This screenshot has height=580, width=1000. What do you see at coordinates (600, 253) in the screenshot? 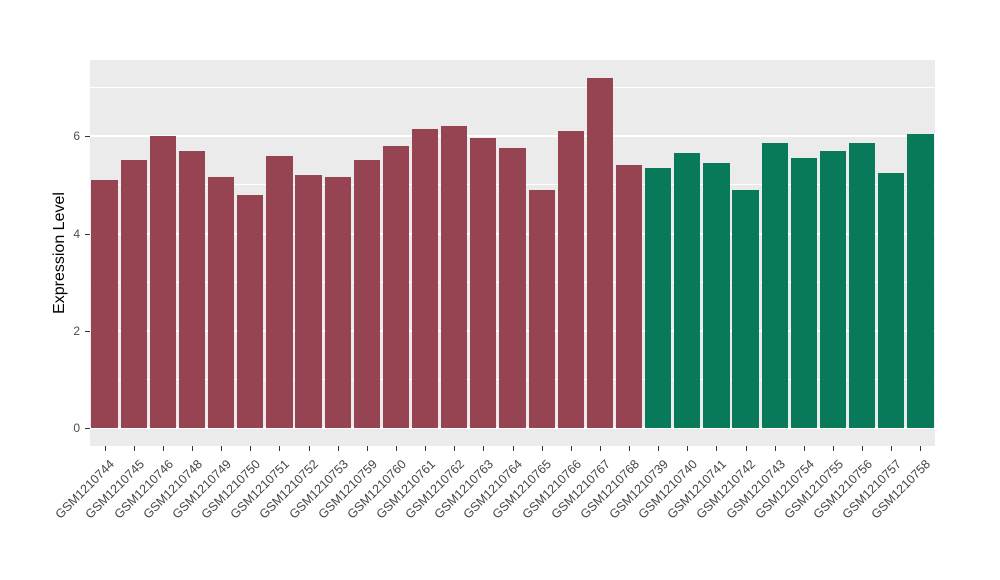
I see `bar-GSM1210767` at bounding box center [600, 253].